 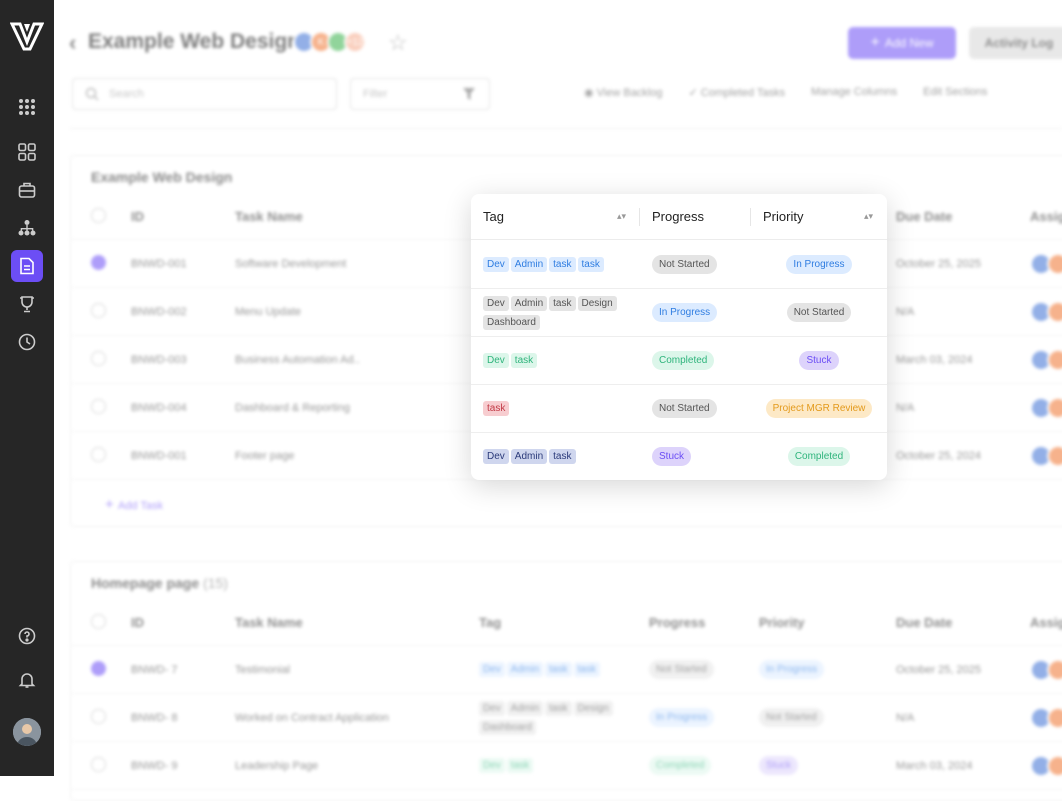 What do you see at coordinates (312, 717) in the screenshot?
I see `task-name: Worked on Contract Application` at bounding box center [312, 717].